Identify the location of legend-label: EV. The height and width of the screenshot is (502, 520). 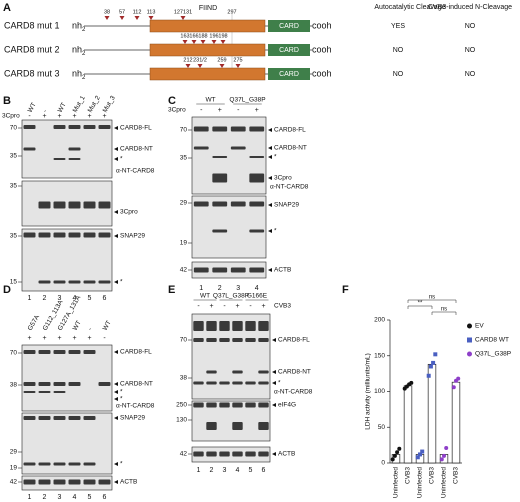
(479, 326).